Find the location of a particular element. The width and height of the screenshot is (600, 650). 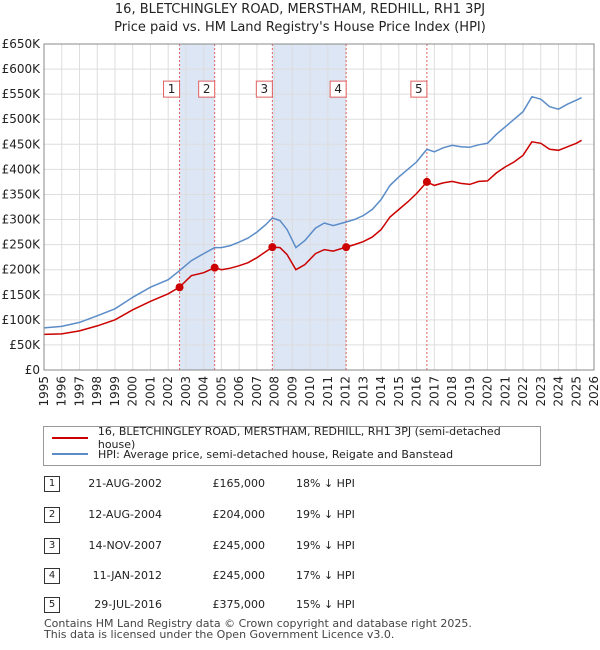

table-row: 2 12-AUG-2004 £204,000 19% ↓ HPI is located at coordinates (300, 517).